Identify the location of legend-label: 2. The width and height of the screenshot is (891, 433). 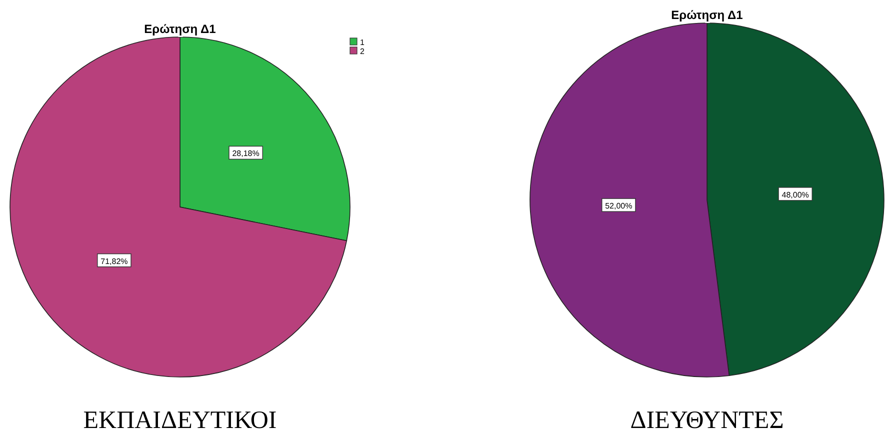
(362, 51).